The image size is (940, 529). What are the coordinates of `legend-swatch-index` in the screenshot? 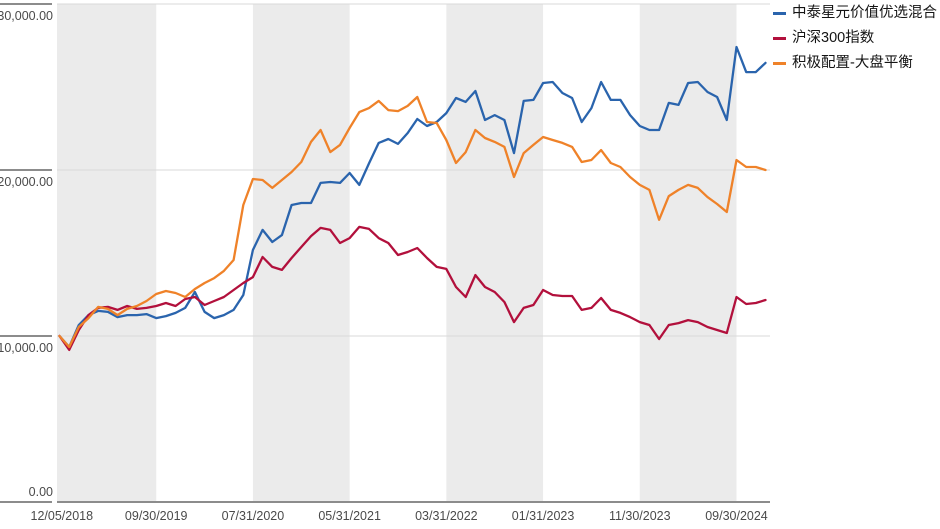 It's located at (779, 38).